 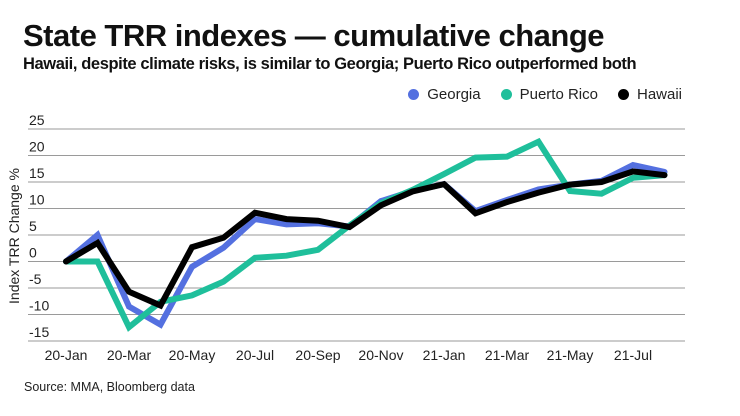 What do you see at coordinates (66, 355) in the screenshot?
I see `x-tick-label: 20-Jan` at bounding box center [66, 355].